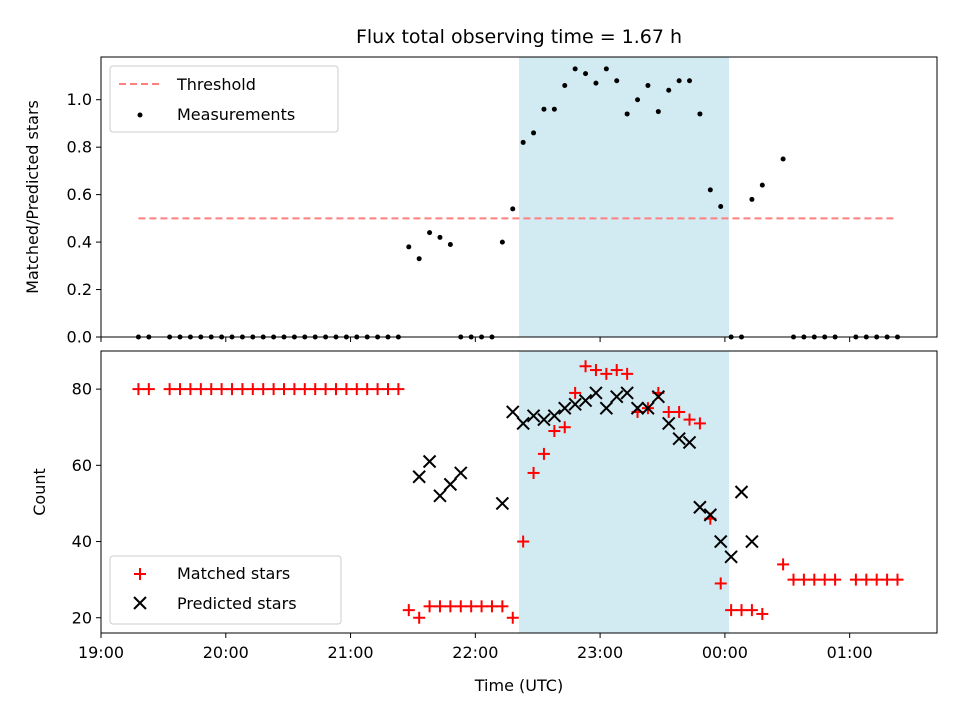 This screenshot has width=960, height=720. I want to click on x-tick-label: 21:00, so click(350, 652).